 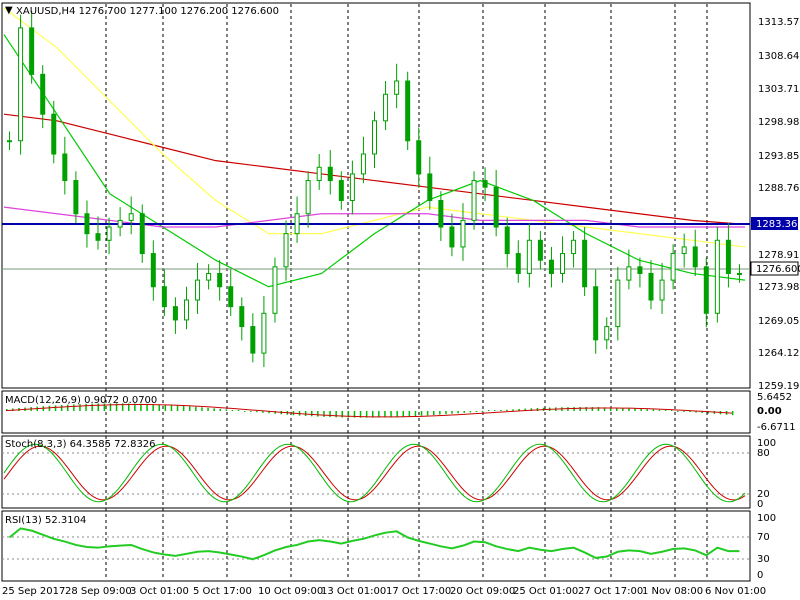 I want to click on stoch-panel, so click(x=376, y=472).